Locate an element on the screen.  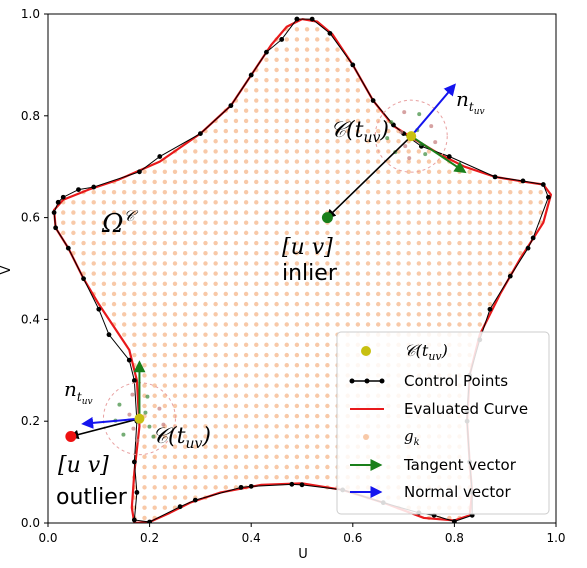
outlier-neighbour-sample is located at coordinates (119, 404).